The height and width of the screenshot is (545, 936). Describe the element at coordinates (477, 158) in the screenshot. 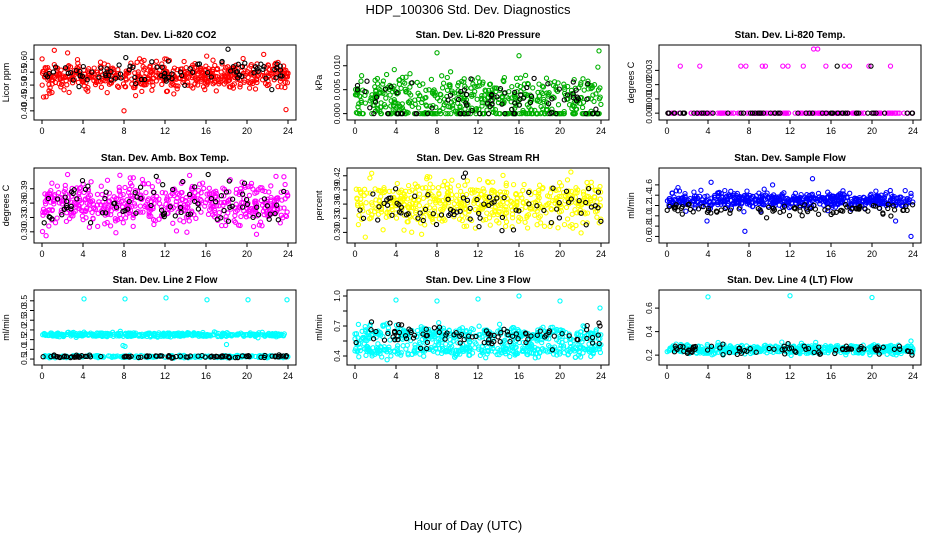

I see `panel-title: Stan. Dev. Gas Stream RH` at that location.